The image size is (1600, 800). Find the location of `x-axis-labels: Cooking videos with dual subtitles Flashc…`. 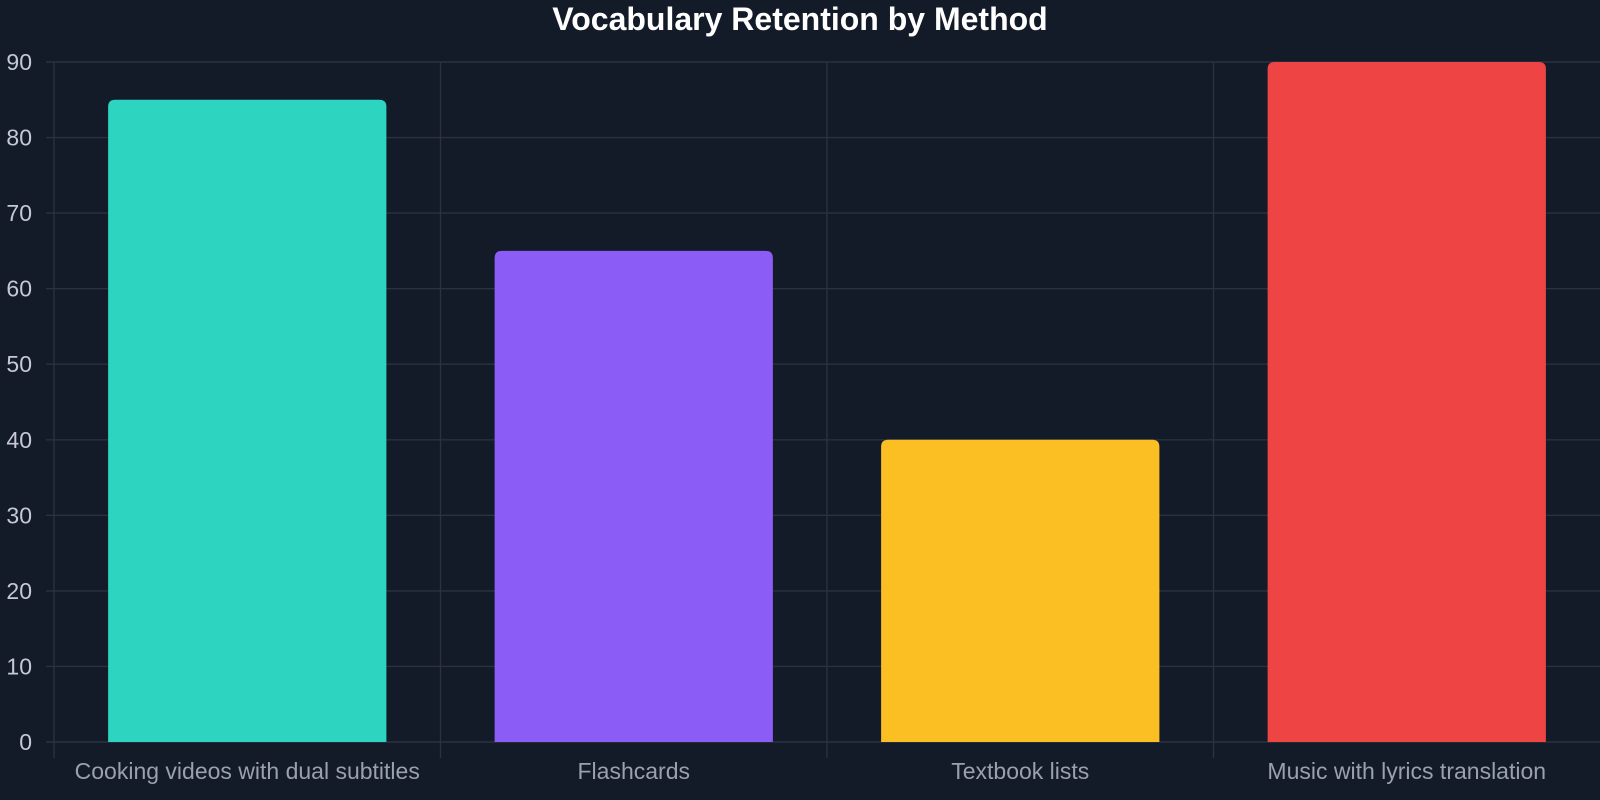

x-axis-labels: Cooking videos with dual subtitles Flashc… is located at coordinates (810, 771).